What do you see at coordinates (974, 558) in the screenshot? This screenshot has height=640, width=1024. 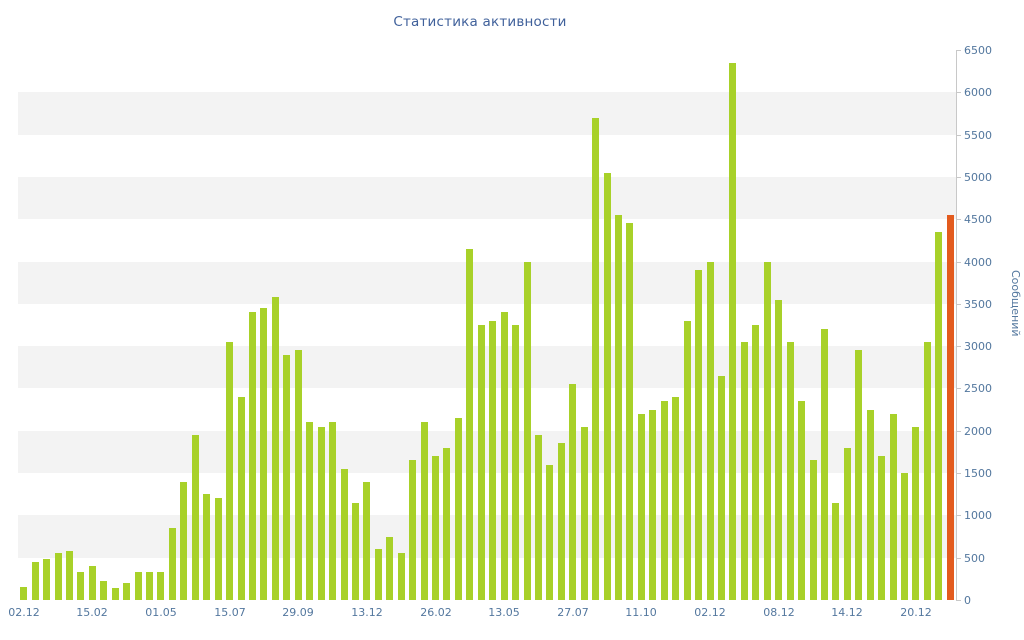 I see `y-tick-label: 500` at bounding box center [974, 558].